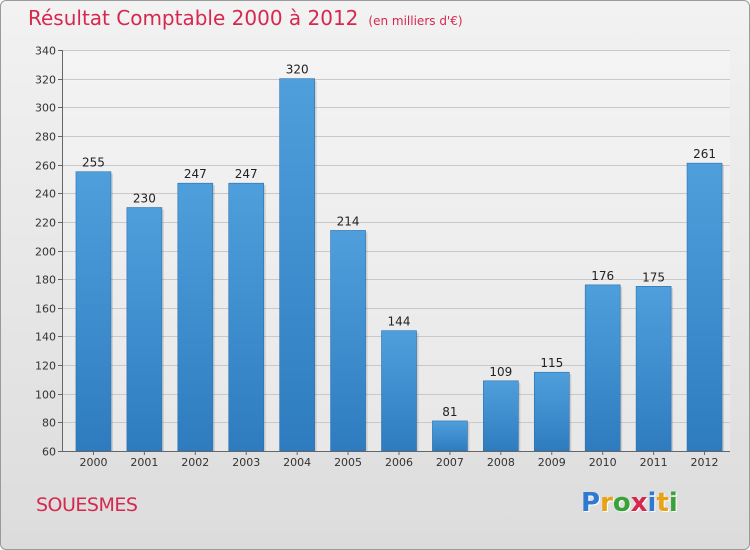 This screenshot has width=750, height=550. Describe the element at coordinates (246, 174) in the screenshot. I see `value-label-2003: 247` at that location.